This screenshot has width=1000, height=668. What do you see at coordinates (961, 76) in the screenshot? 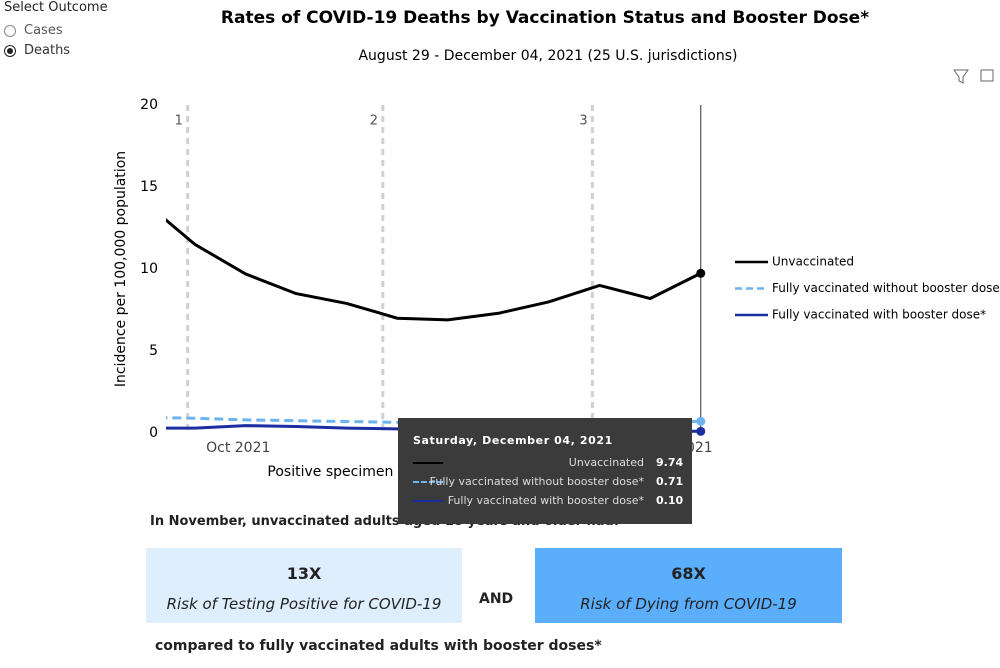
I see `filter-icon` at bounding box center [961, 76].